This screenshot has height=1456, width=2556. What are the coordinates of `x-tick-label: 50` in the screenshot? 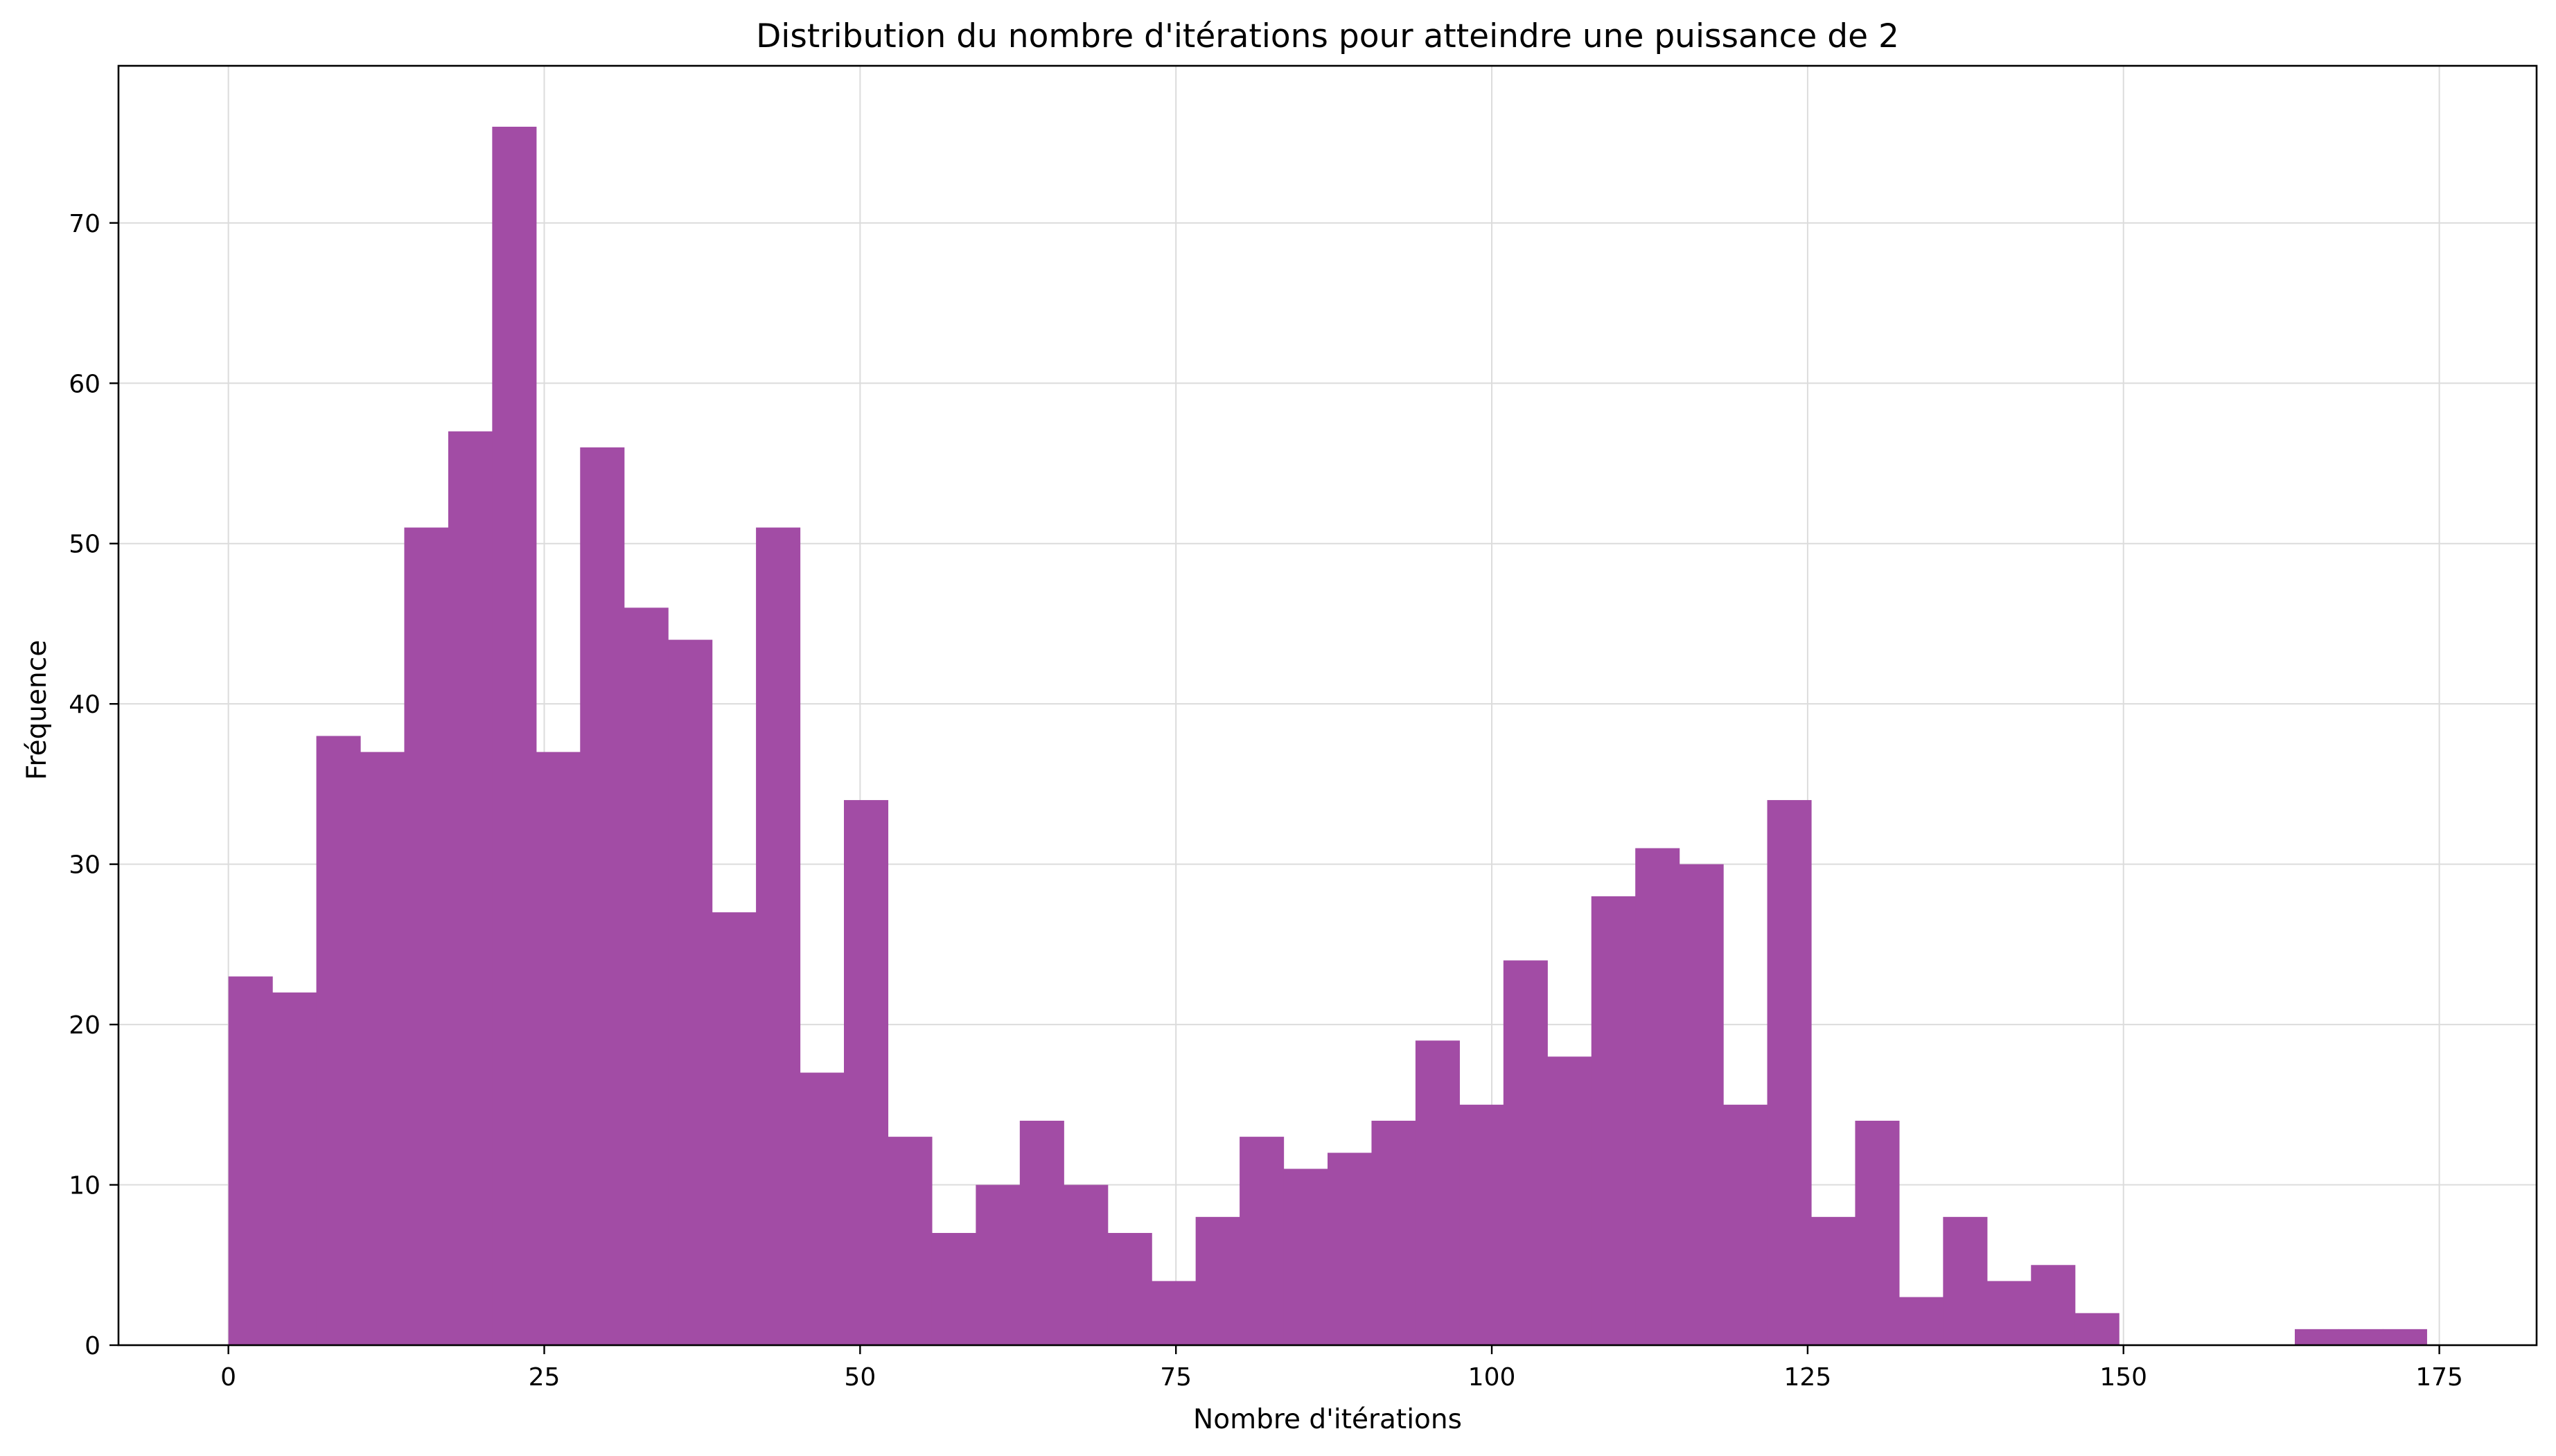 It's located at (860, 1377).